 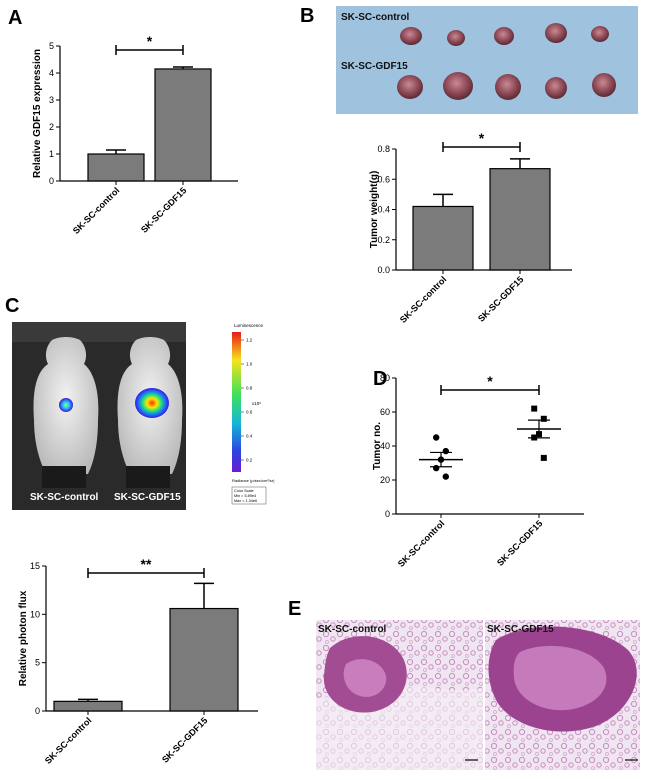 I want to click on colorbar-tick-label: 0.8, so click(x=249, y=388).